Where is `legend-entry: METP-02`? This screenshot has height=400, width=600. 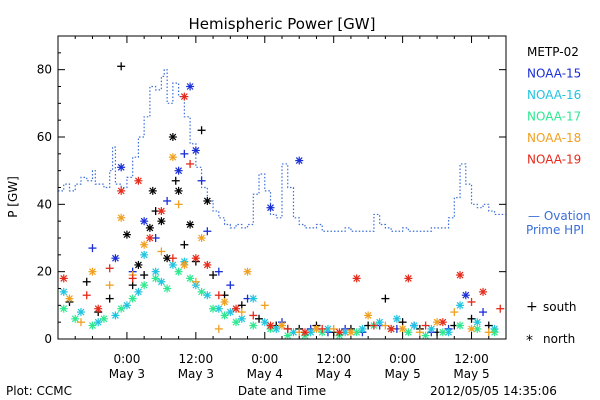 legend-entry: METP-02 is located at coordinates (553, 52).